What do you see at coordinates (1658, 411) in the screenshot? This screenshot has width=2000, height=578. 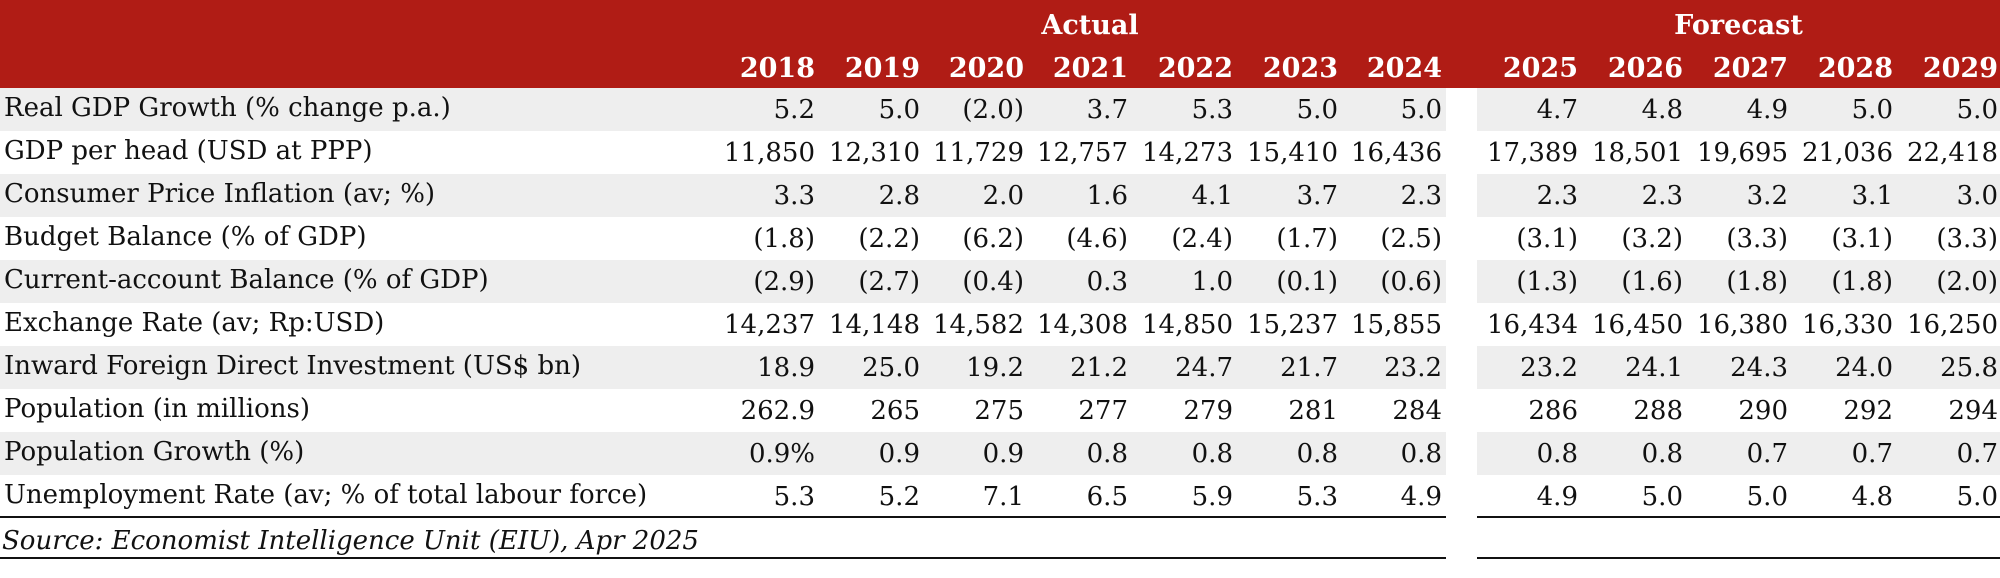 I see `table-cell: 288` at bounding box center [1658, 411].